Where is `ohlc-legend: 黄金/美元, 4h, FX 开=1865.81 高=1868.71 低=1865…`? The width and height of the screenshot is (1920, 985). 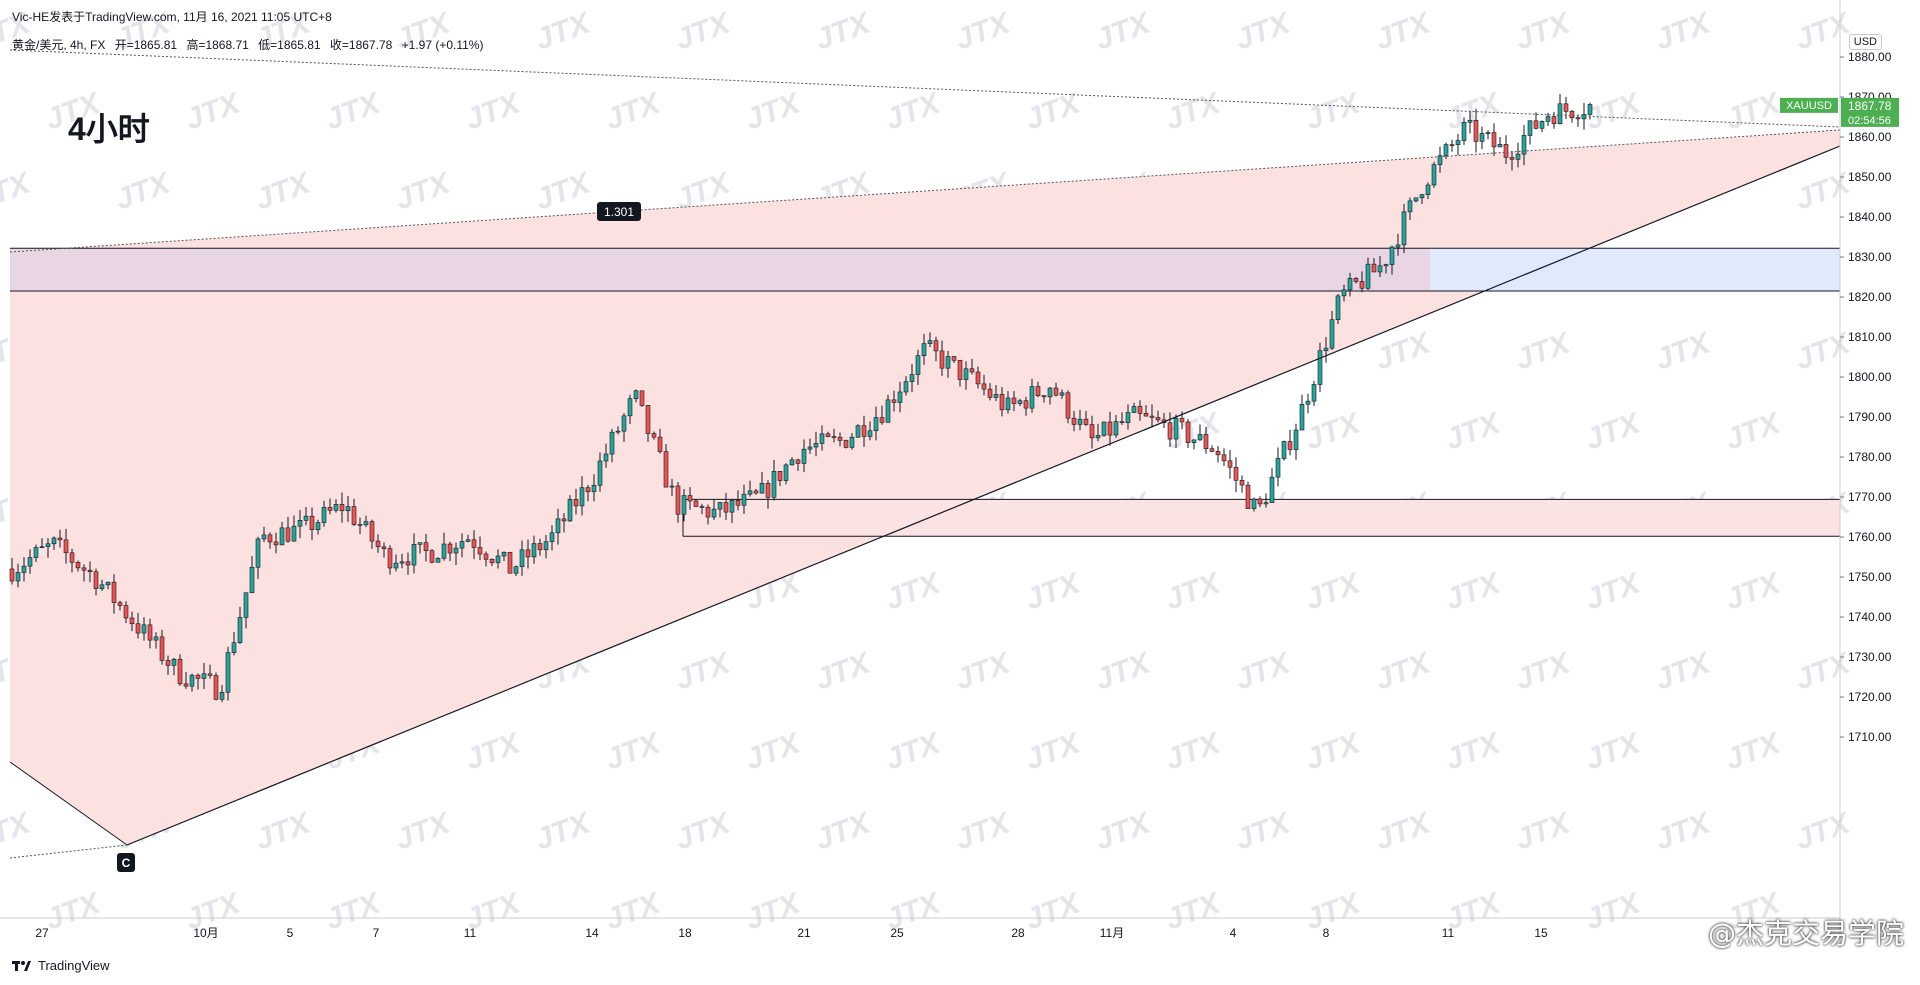 ohlc-legend: 黄金/美元, 4h, FX 开=1865.81 高=1868.71 低=1865… is located at coordinates (250, 44).